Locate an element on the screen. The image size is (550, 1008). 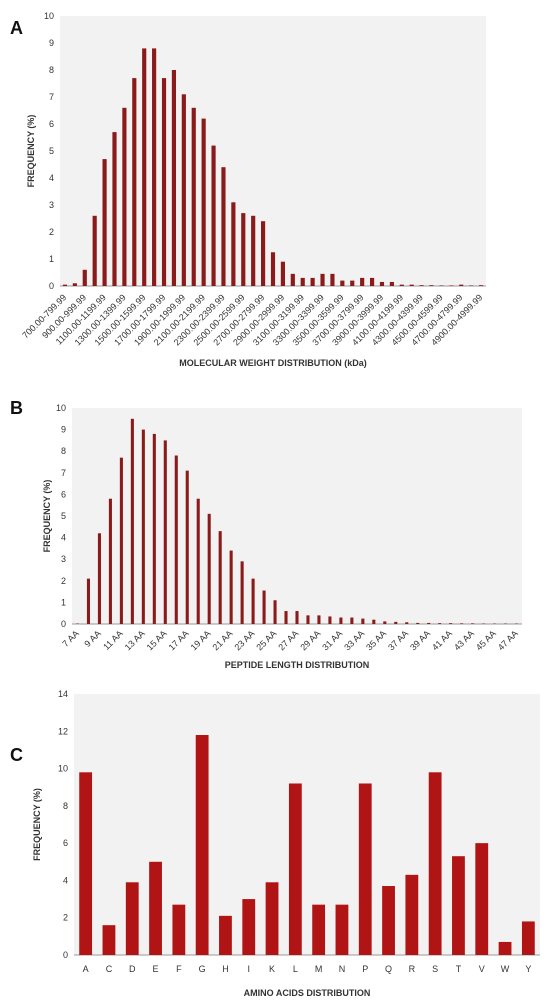
y-tick-label-b: 4 is located at coordinates (63, 538).